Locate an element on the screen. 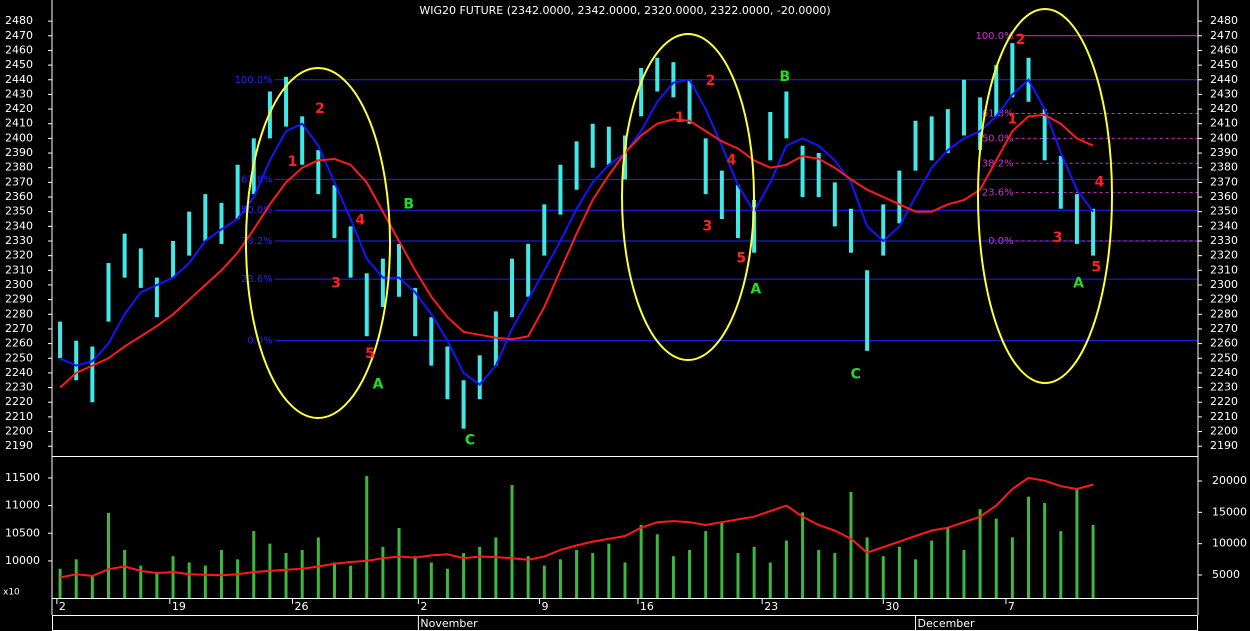 This screenshot has width=1250, height=631. y-tick-label: 11500 is located at coordinates (22, 477).